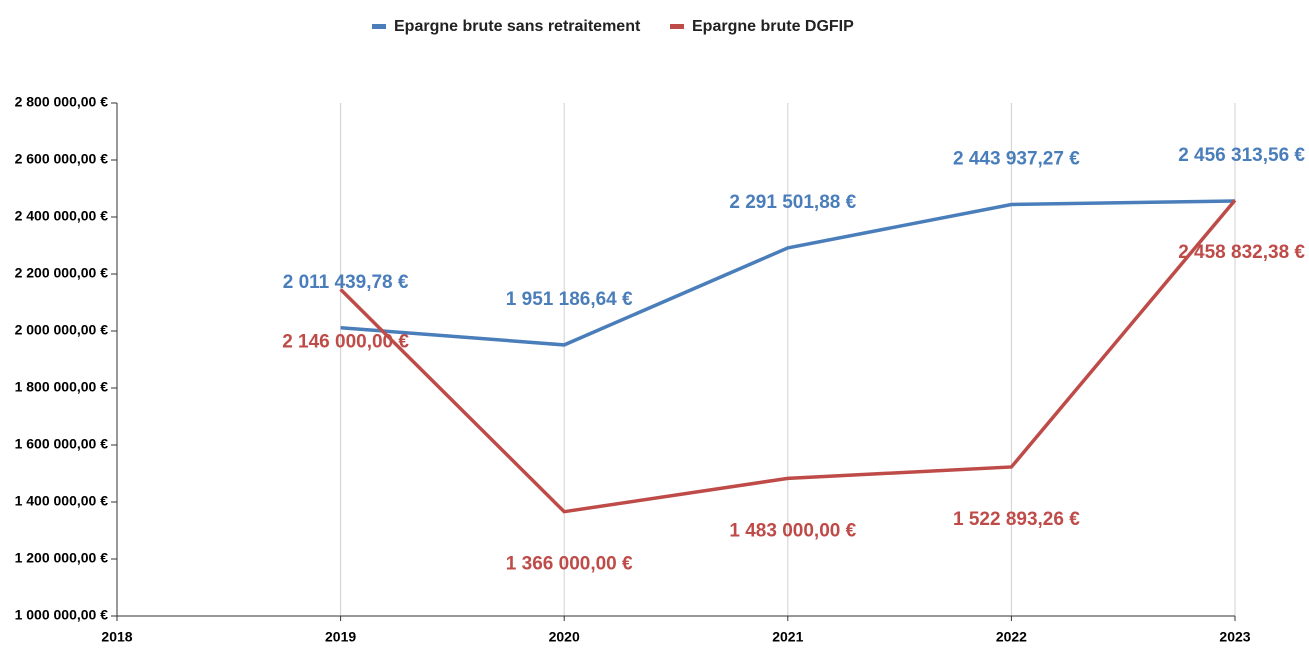 This screenshot has height=648, width=1309. What do you see at coordinates (569, 564) in the screenshot?
I see `data-label: 1 366 000,00 €` at bounding box center [569, 564].